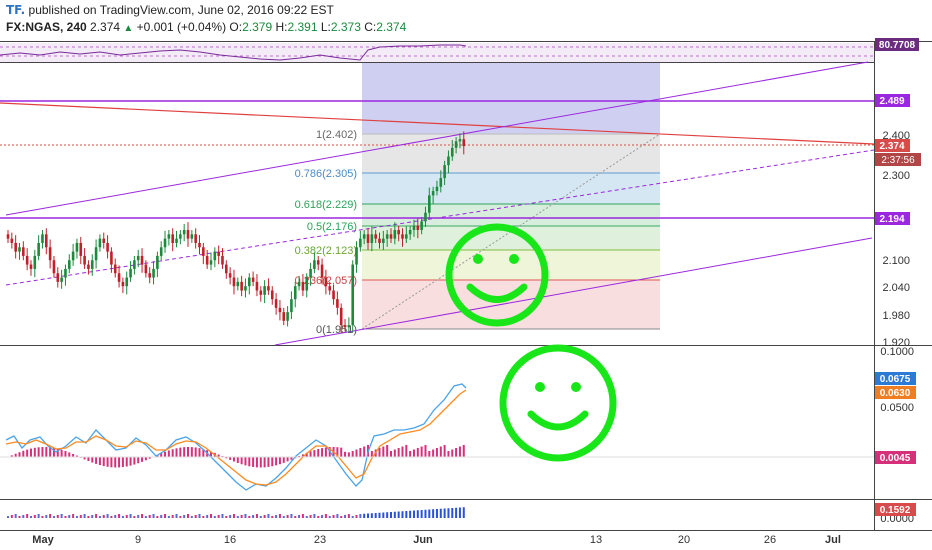 This screenshot has width=932, height=550. What do you see at coordinates (573, 291) in the screenshot?
I see `channel-lower` at bounding box center [573, 291].